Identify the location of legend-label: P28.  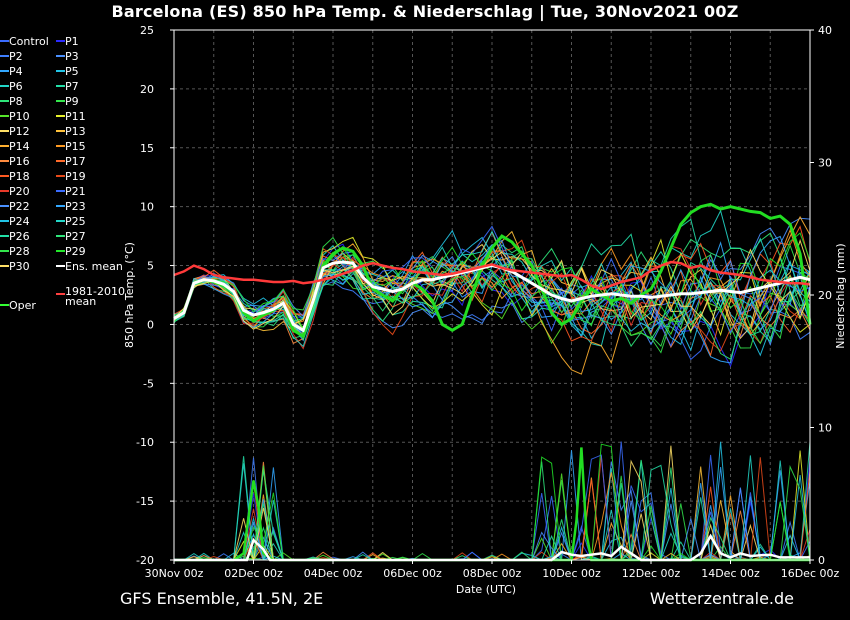
(19, 251).